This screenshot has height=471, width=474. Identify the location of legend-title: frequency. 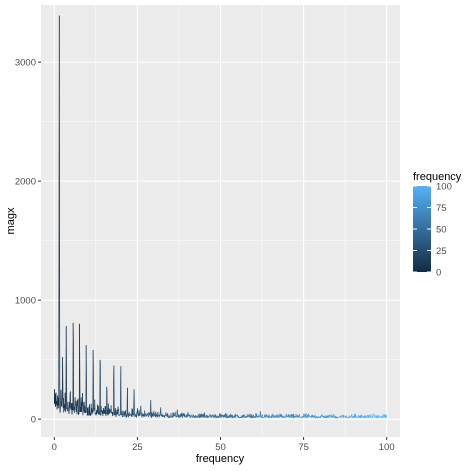
(437, 177).